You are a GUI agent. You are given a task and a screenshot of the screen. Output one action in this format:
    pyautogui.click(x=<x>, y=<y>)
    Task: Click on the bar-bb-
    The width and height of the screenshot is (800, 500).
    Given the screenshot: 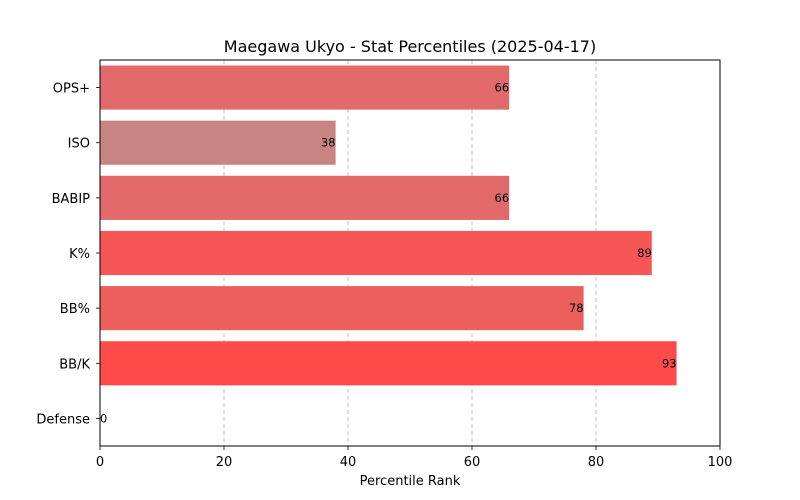 What is the action you would take?
    pyautogui.click(x=342, y=308)
    